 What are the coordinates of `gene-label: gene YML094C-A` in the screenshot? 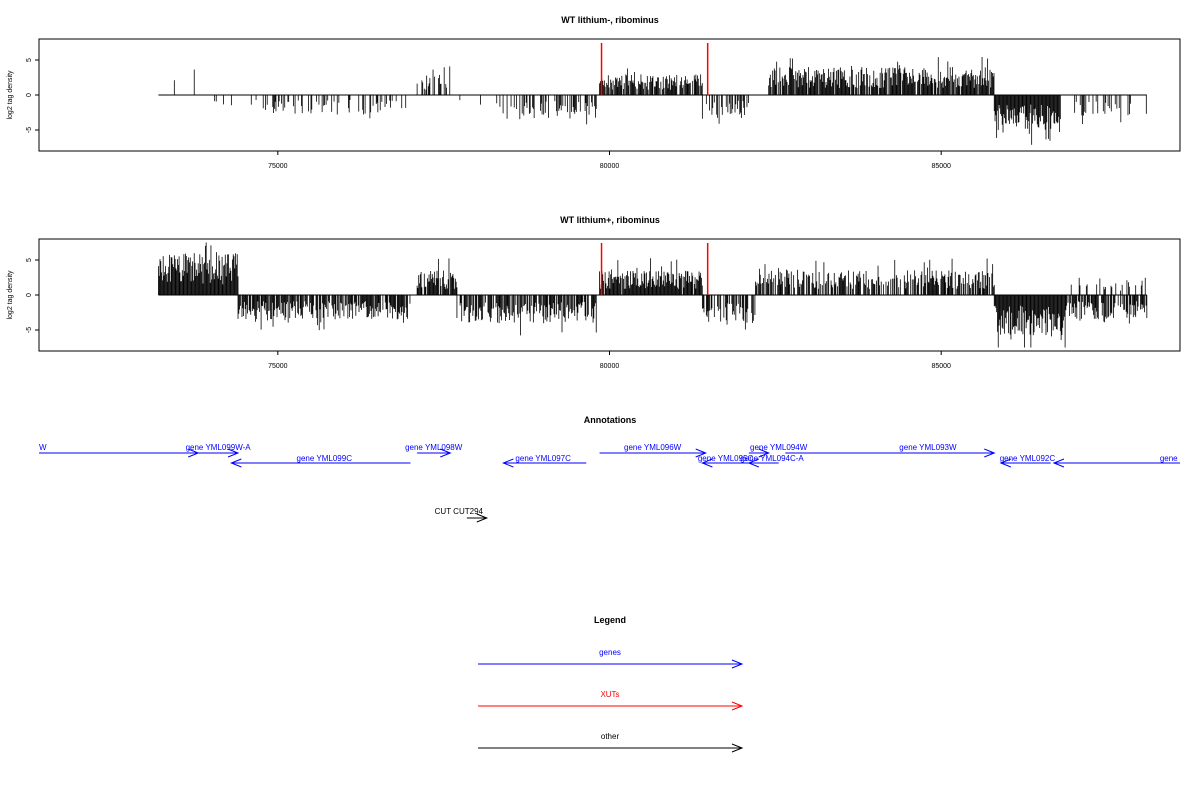 It's located at (772, 458).